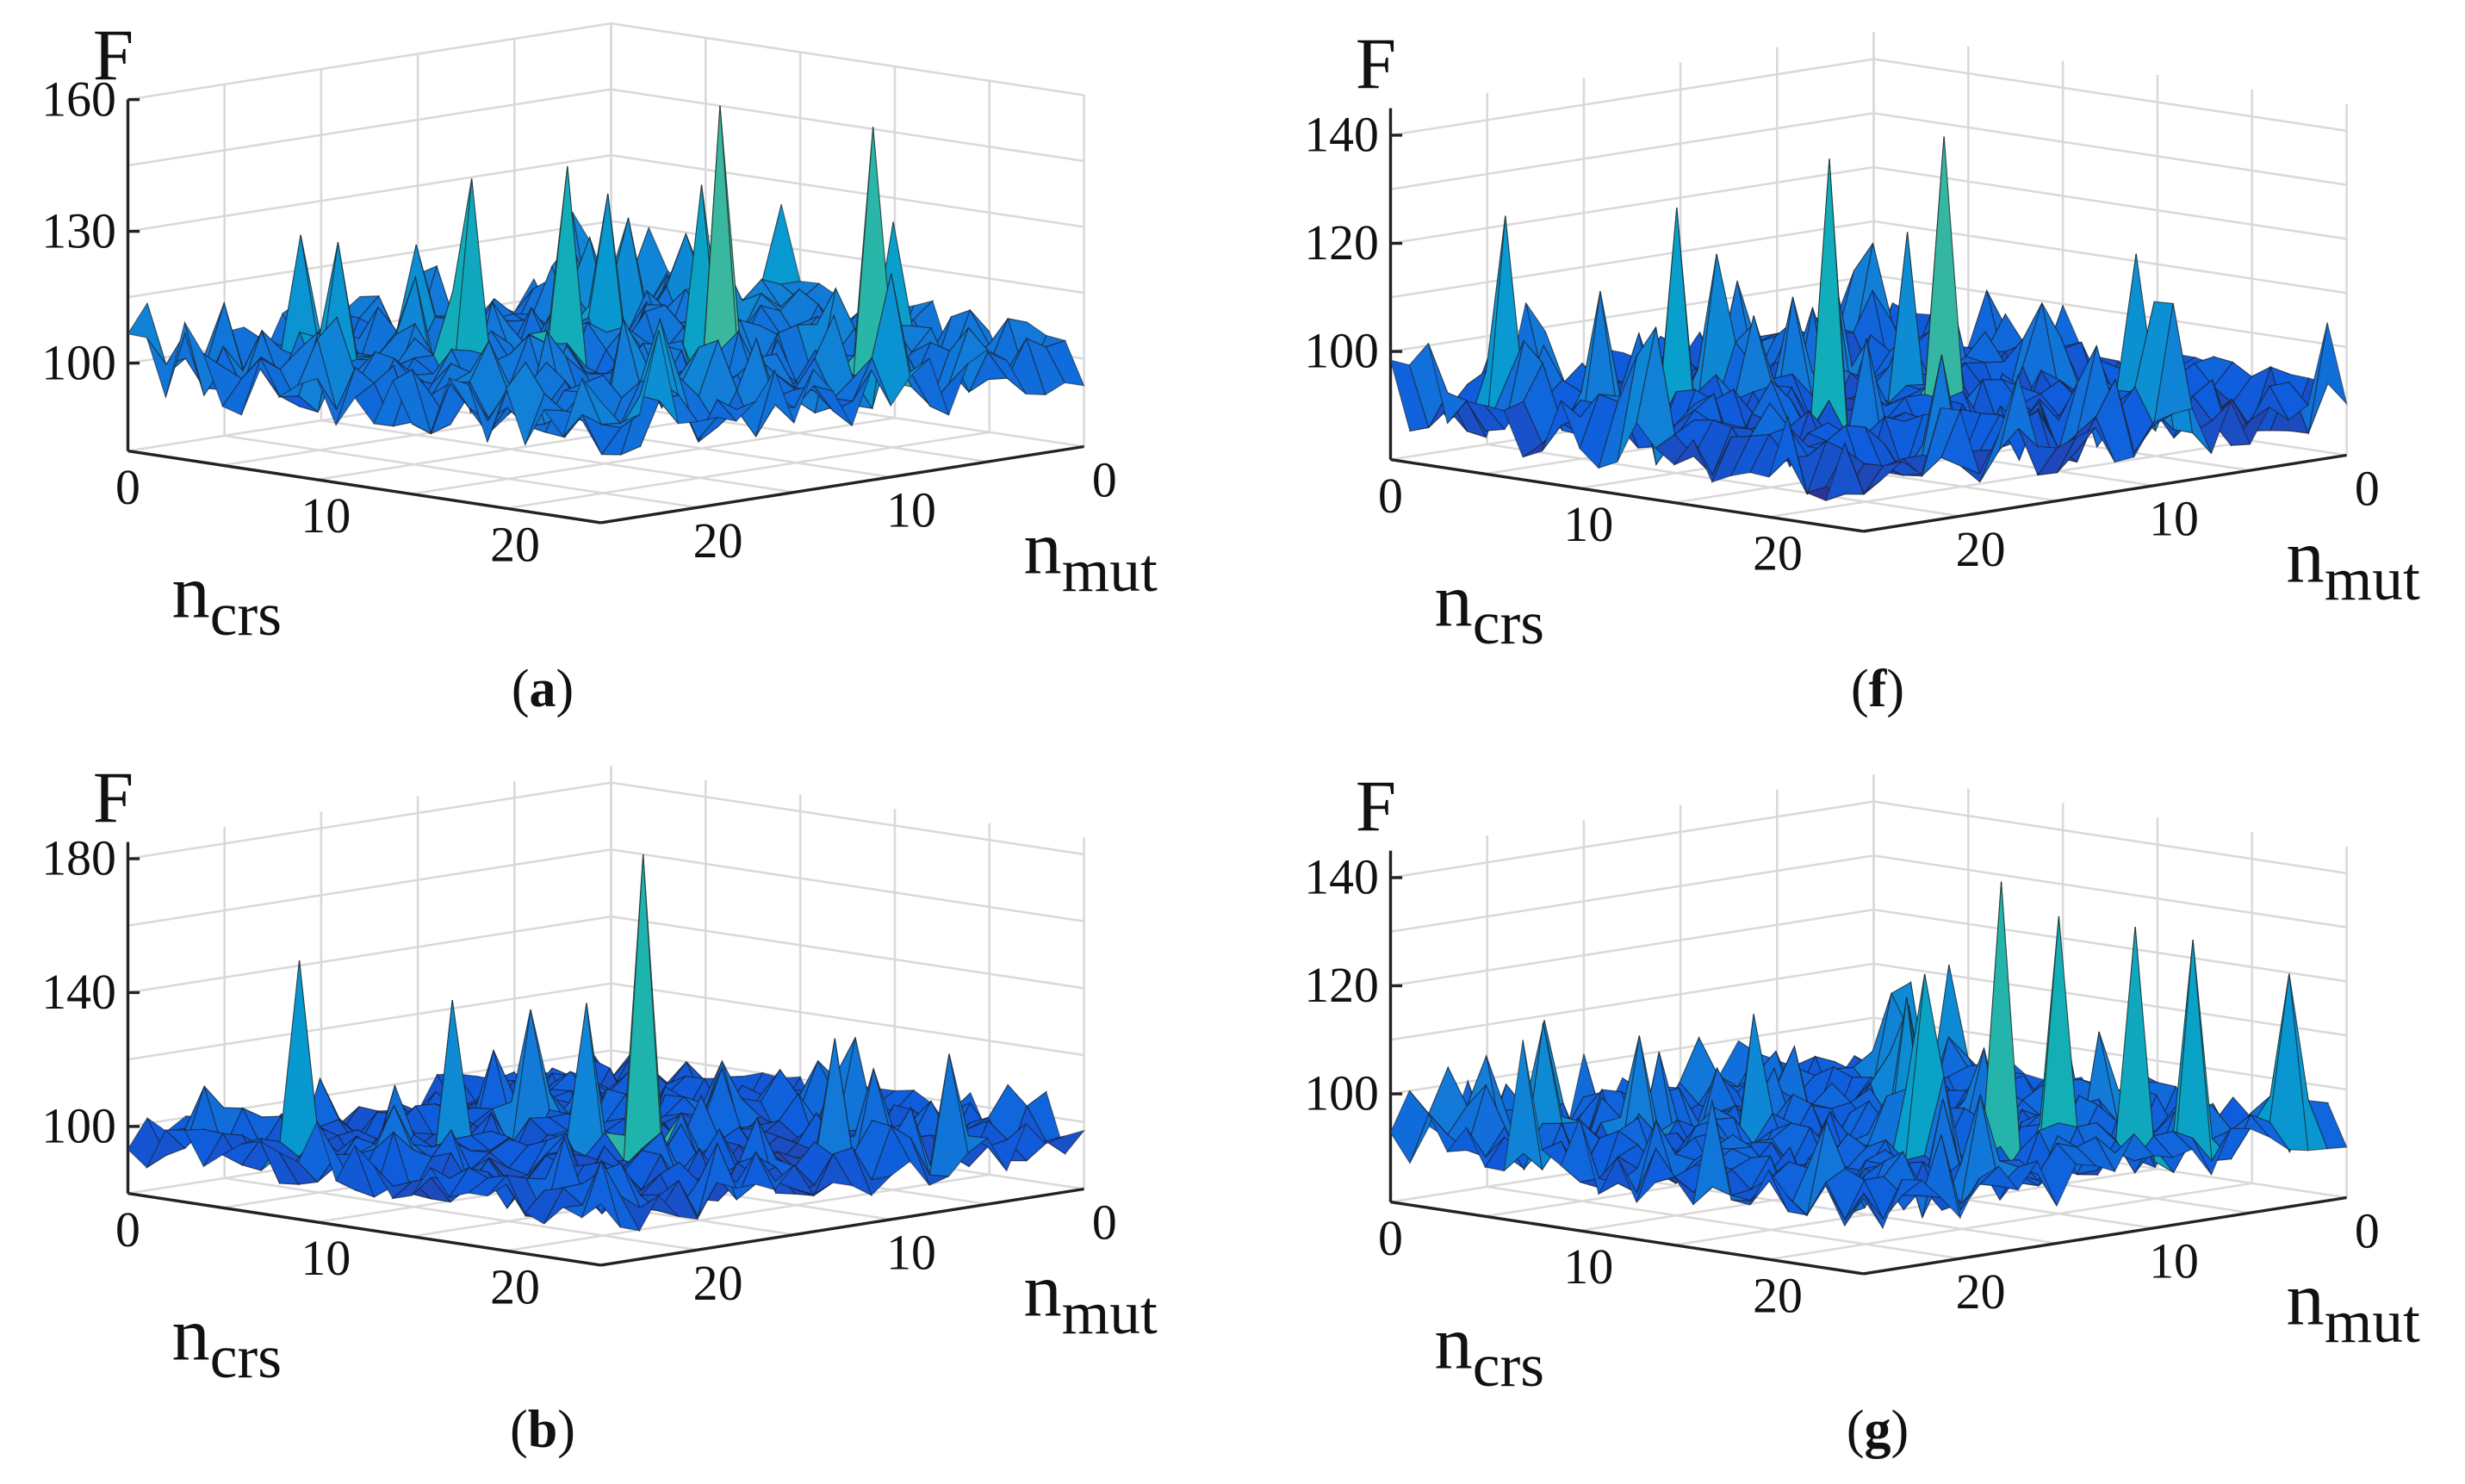 The height and width of the screenshot is (1484, 2465). I want to click on caption-b: (b), so click(542, 1429).